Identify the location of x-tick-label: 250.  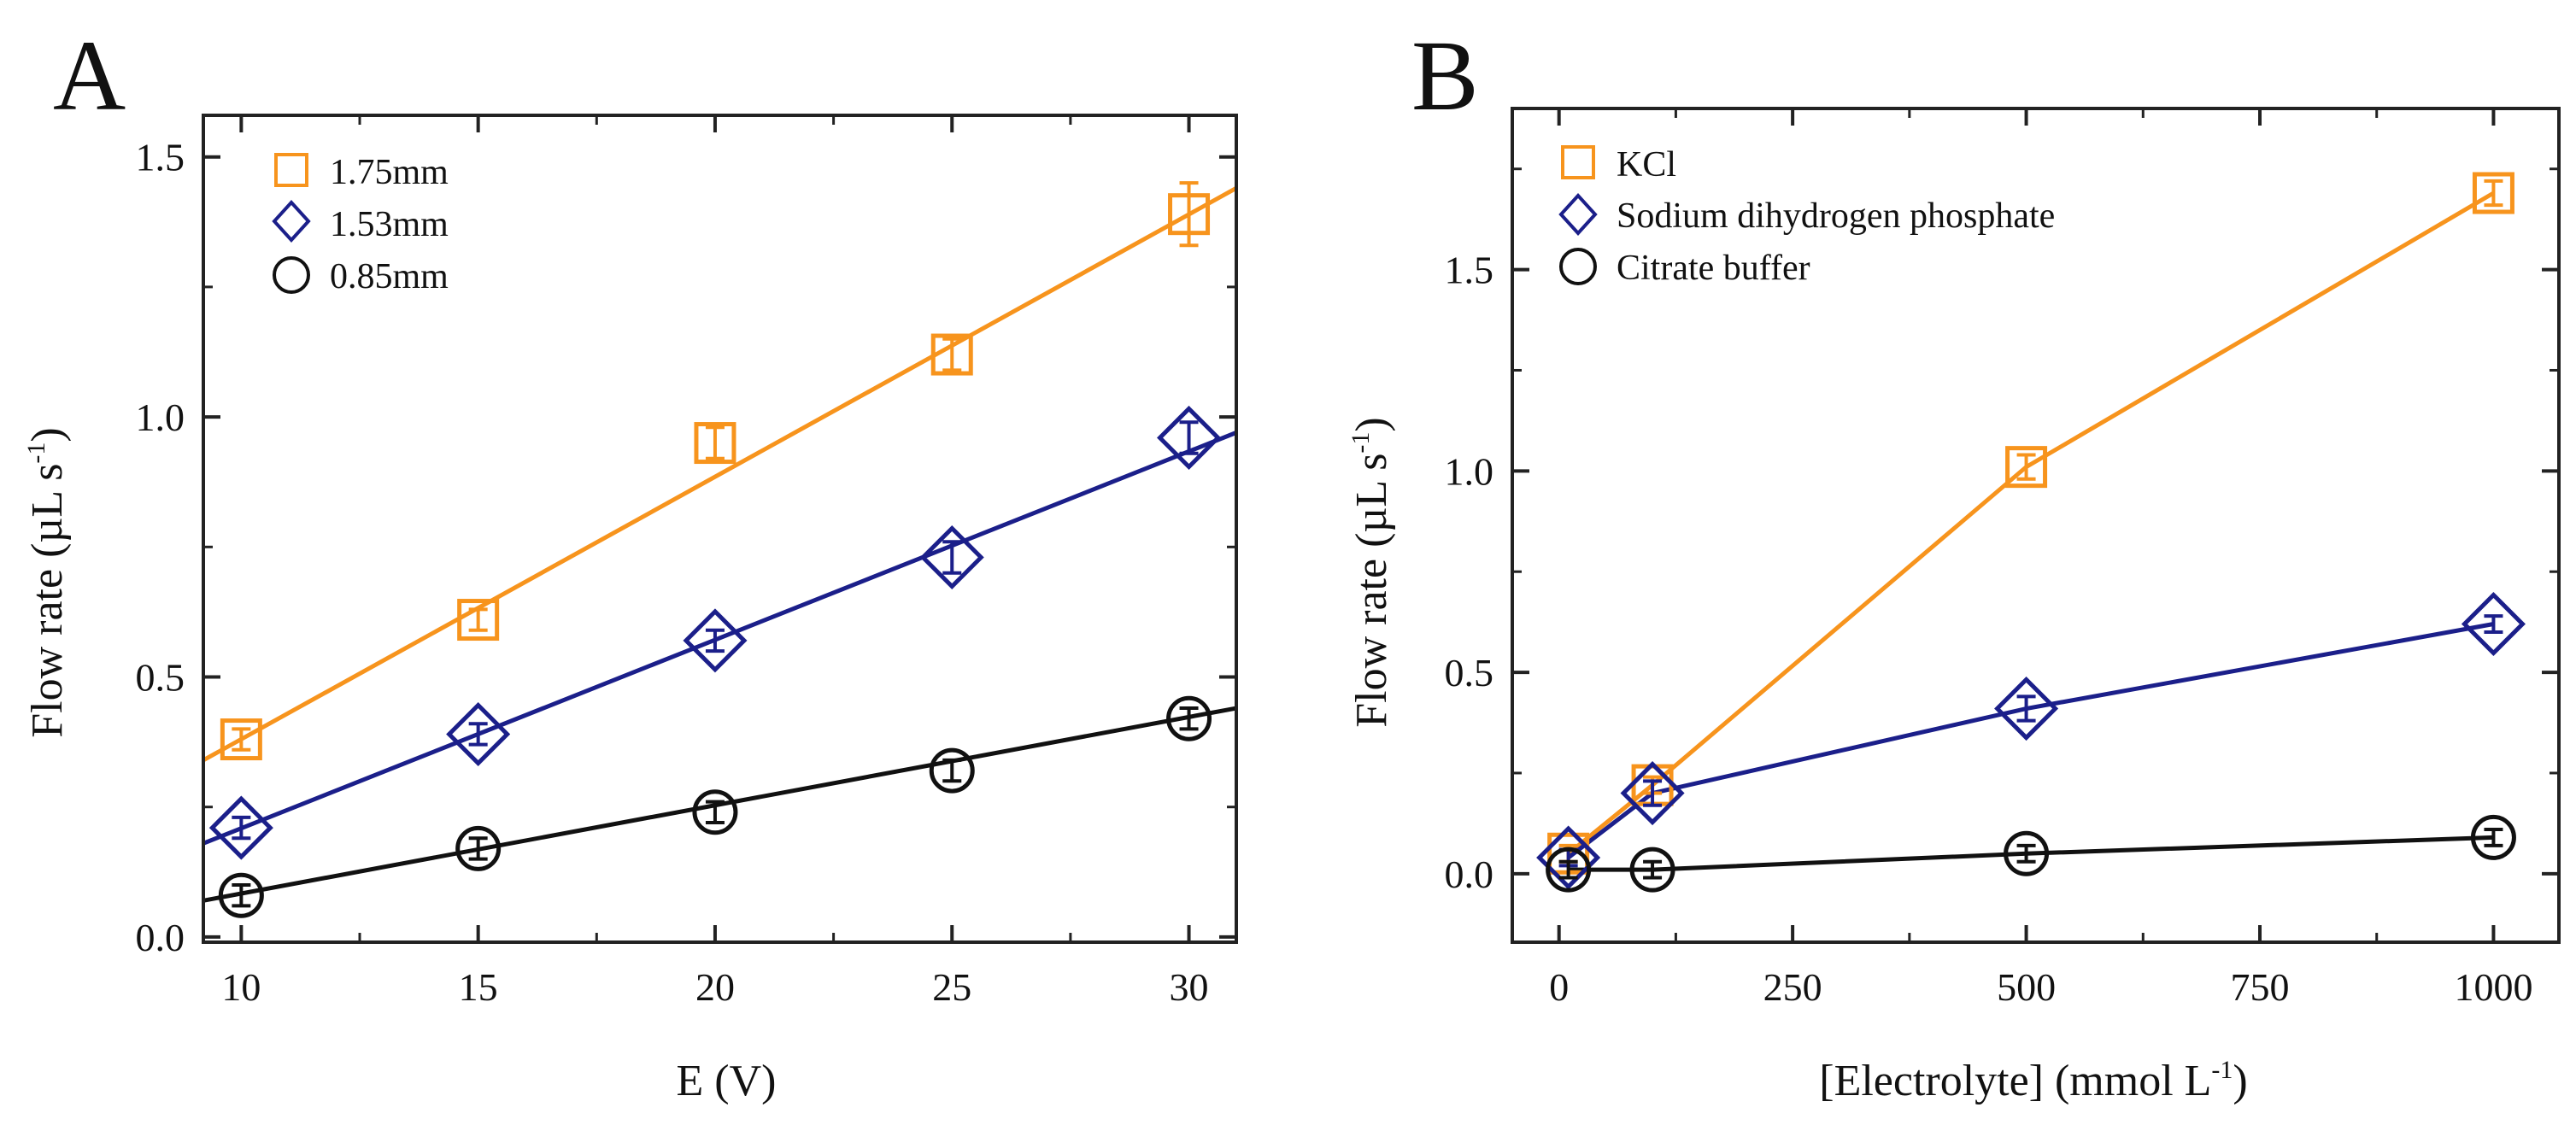
(1792, 987).